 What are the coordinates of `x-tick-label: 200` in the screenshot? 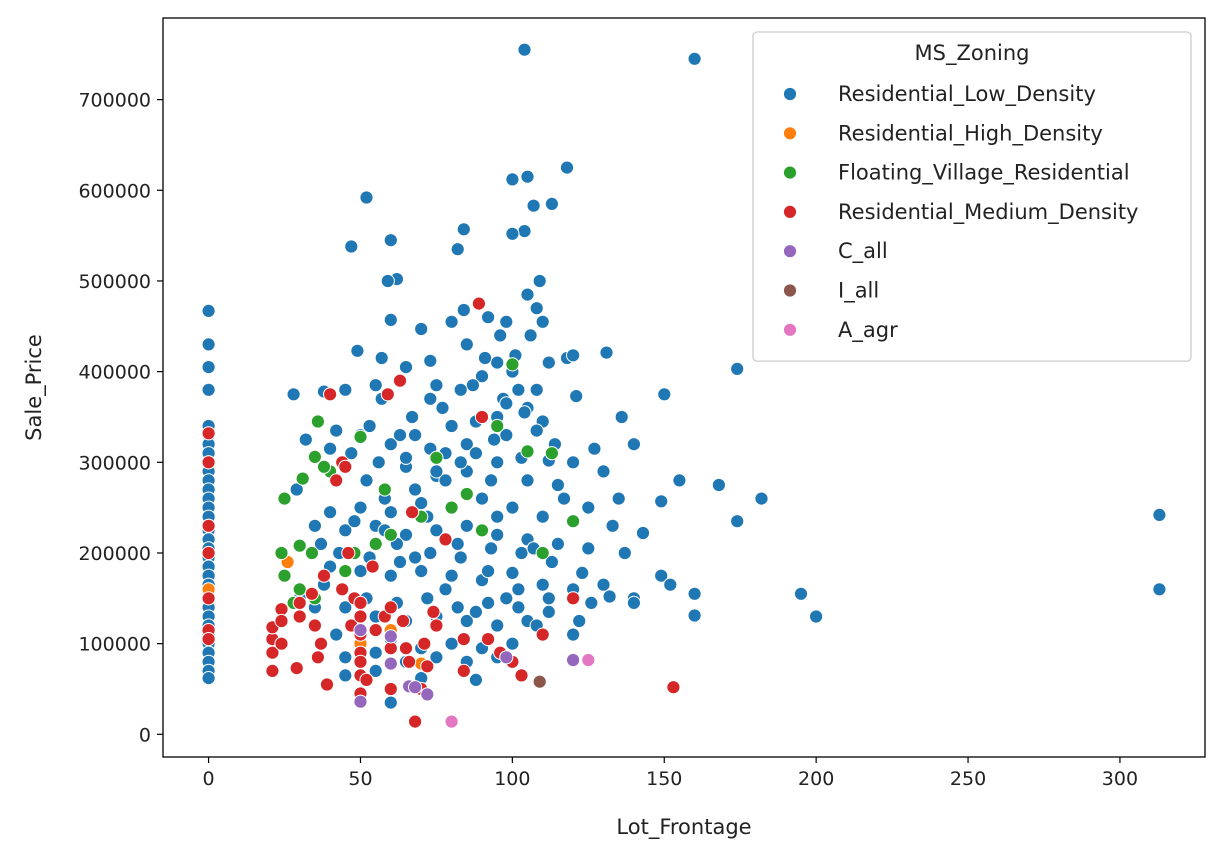 It's located at (816, 779).